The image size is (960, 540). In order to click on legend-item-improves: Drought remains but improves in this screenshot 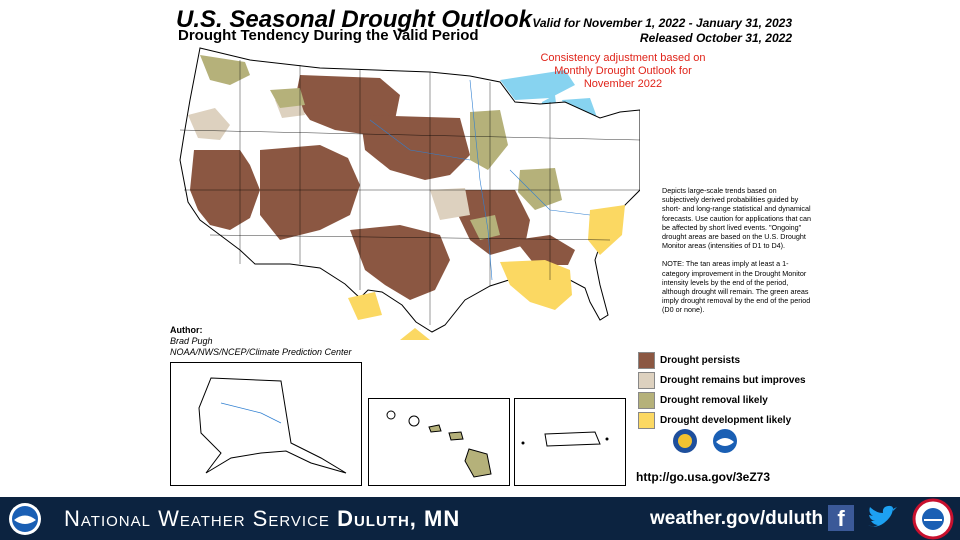, I will do `click(722, 380)`.